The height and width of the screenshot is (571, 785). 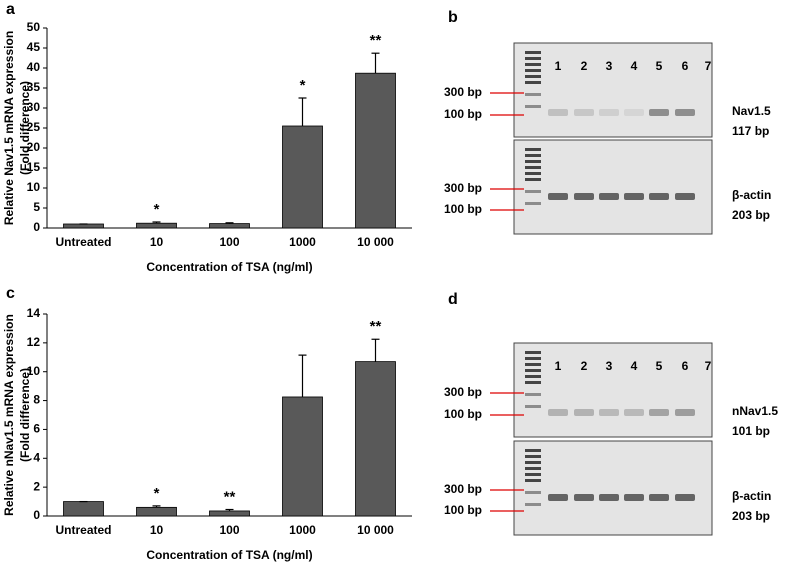 I want to click on lane-label: 2, so click(x=584, y=366).